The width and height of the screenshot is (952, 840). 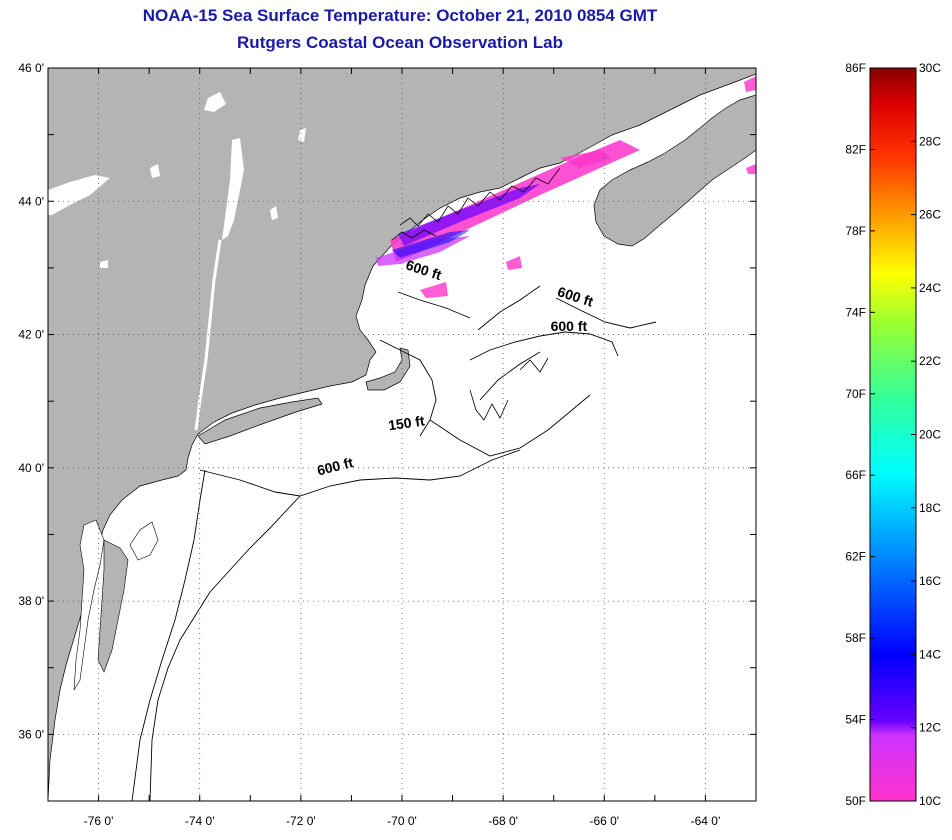 What do you see at coordinates (855, 638) in the screenshot?
I see `colorbar-label-f-7: 58F` at bounding box center [855, 638].